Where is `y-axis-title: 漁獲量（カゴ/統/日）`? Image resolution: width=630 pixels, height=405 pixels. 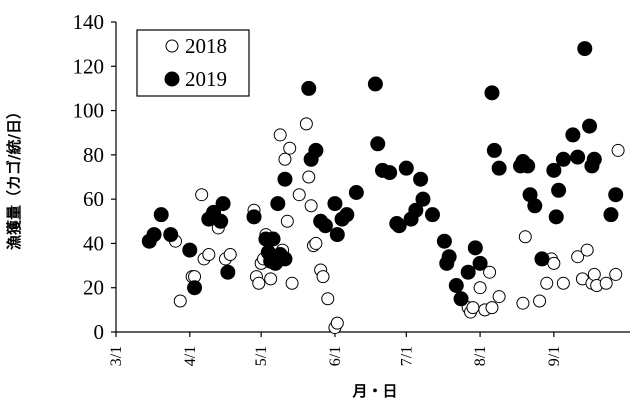
y-axis-title: 漁獲量（カゴ/統/日） is located at coordinates (14, 177).